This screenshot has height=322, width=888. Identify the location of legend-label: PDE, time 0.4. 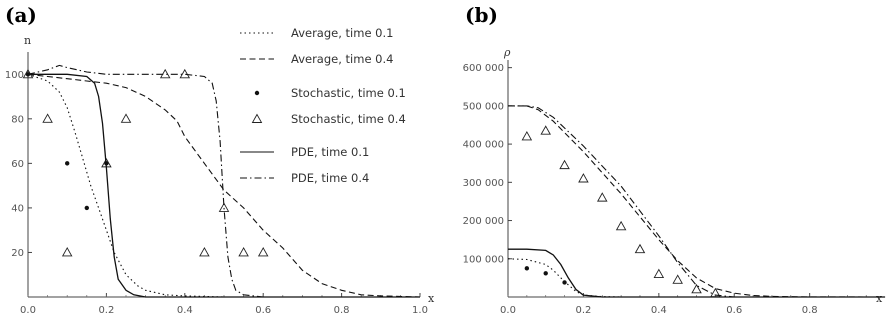
(330, 178).